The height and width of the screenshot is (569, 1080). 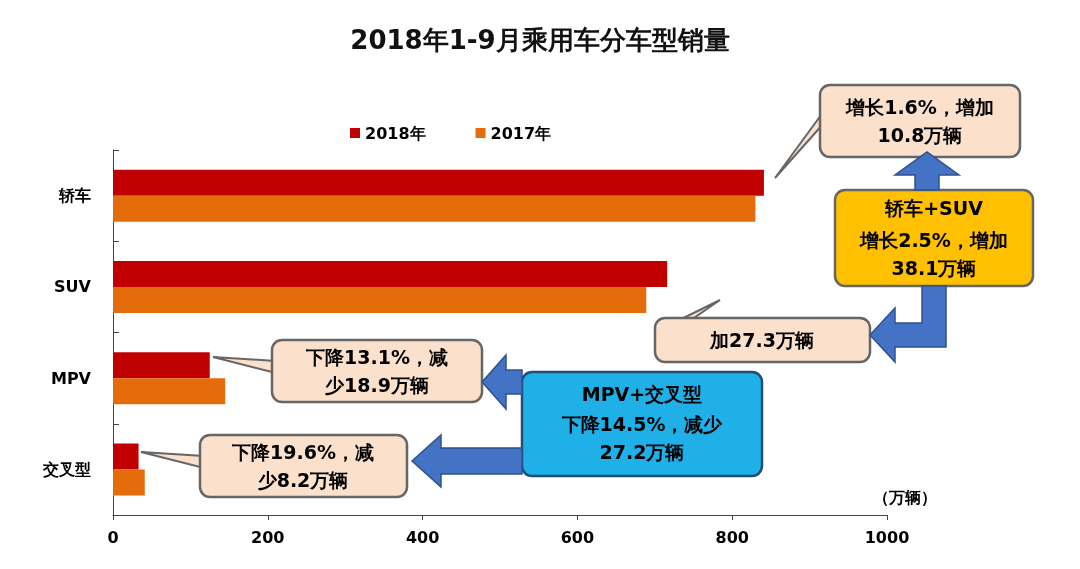 What do you see at coordinates (268, 537) in the screenshot?
I see `x-tick-label: 200` at bounding box center [268, 537].